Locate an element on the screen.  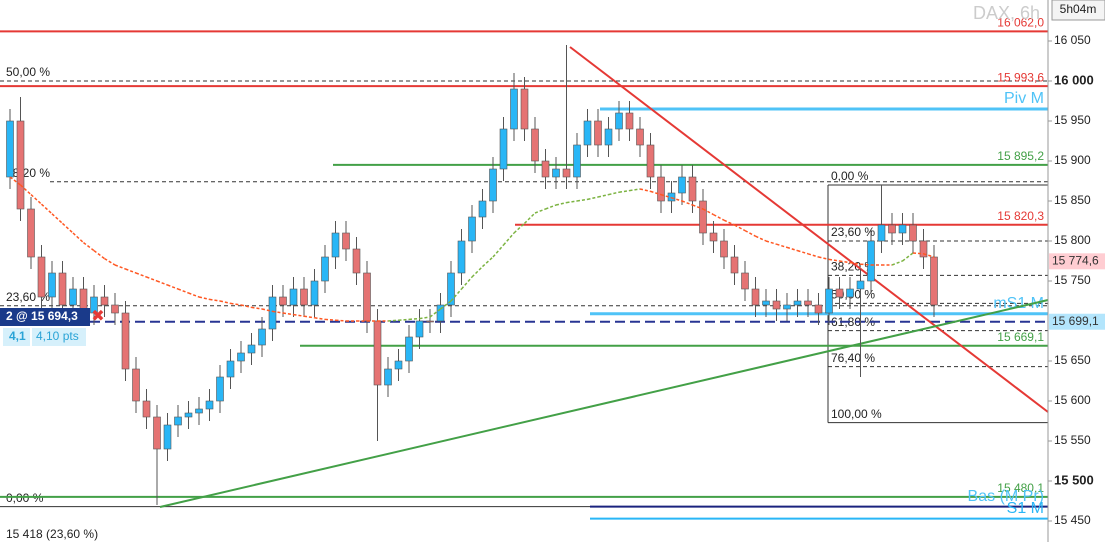
y-tick-label: 15 900 is located at coordinates (1072, 160).